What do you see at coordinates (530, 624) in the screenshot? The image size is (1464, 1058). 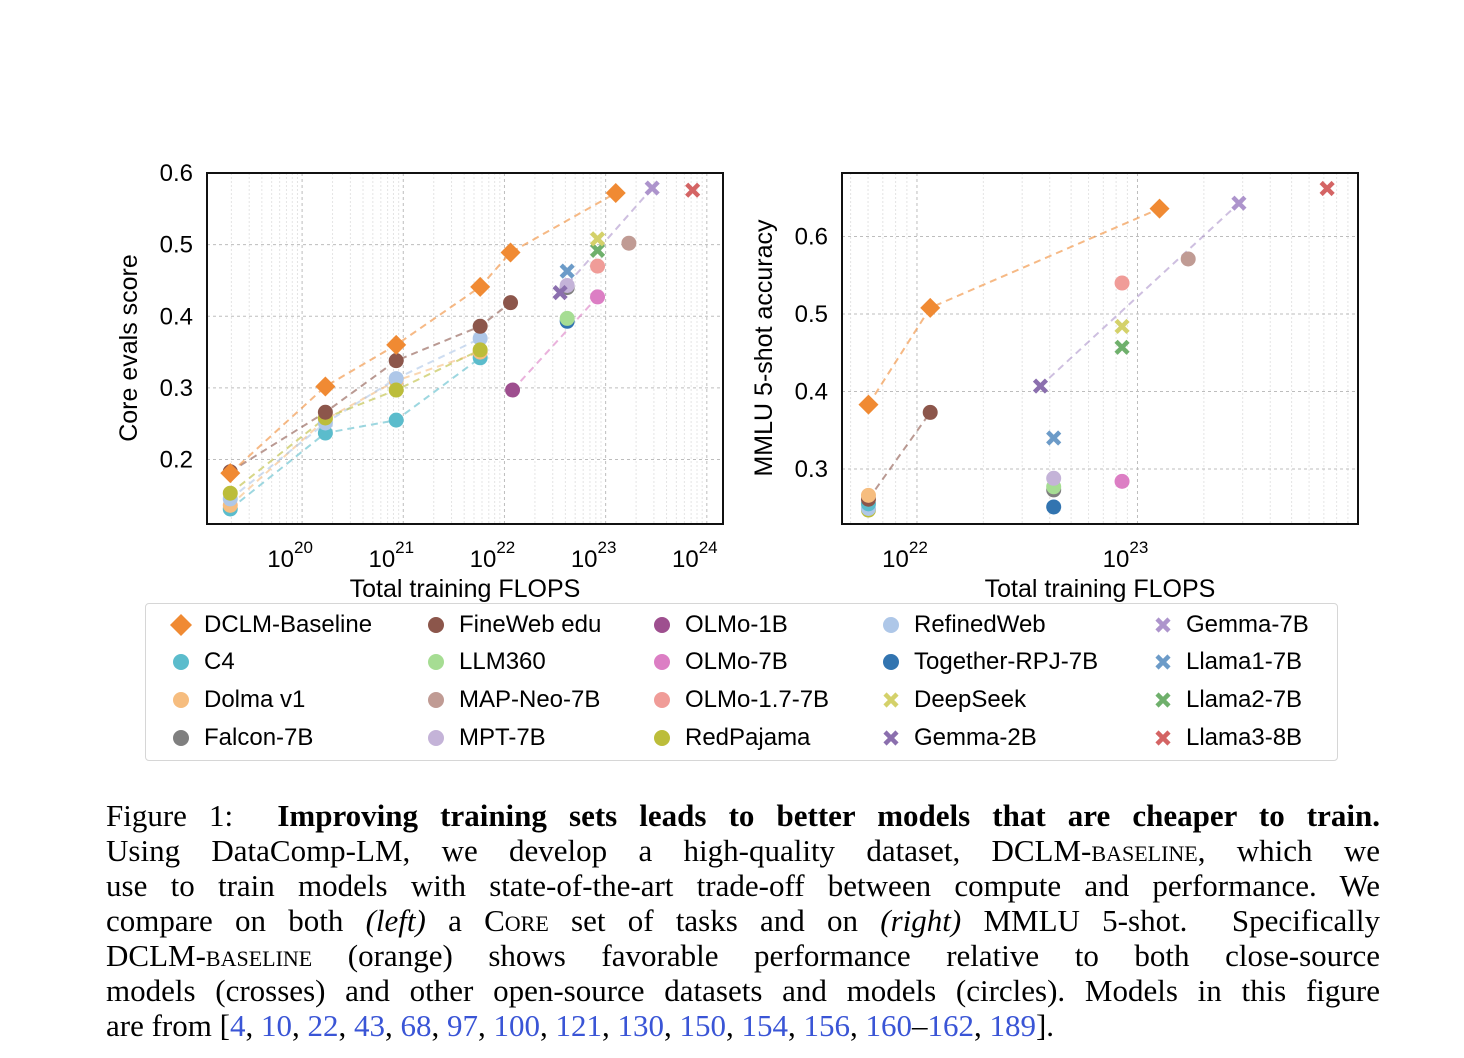 I see `legend-label: FineWeb edu` at bounding box center [530, 624].